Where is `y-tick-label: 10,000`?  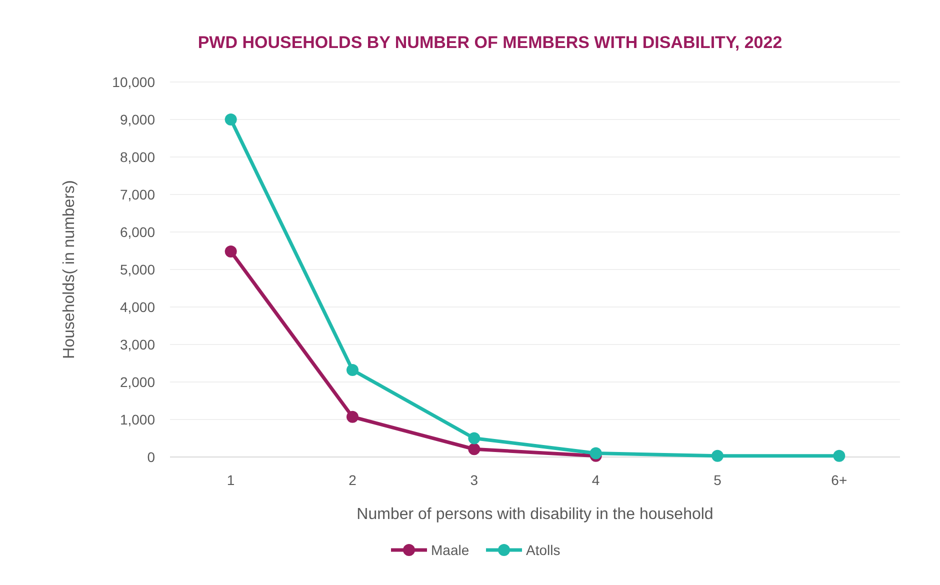 y-tick-label: 10,000 is located at coordinates (134, 82).